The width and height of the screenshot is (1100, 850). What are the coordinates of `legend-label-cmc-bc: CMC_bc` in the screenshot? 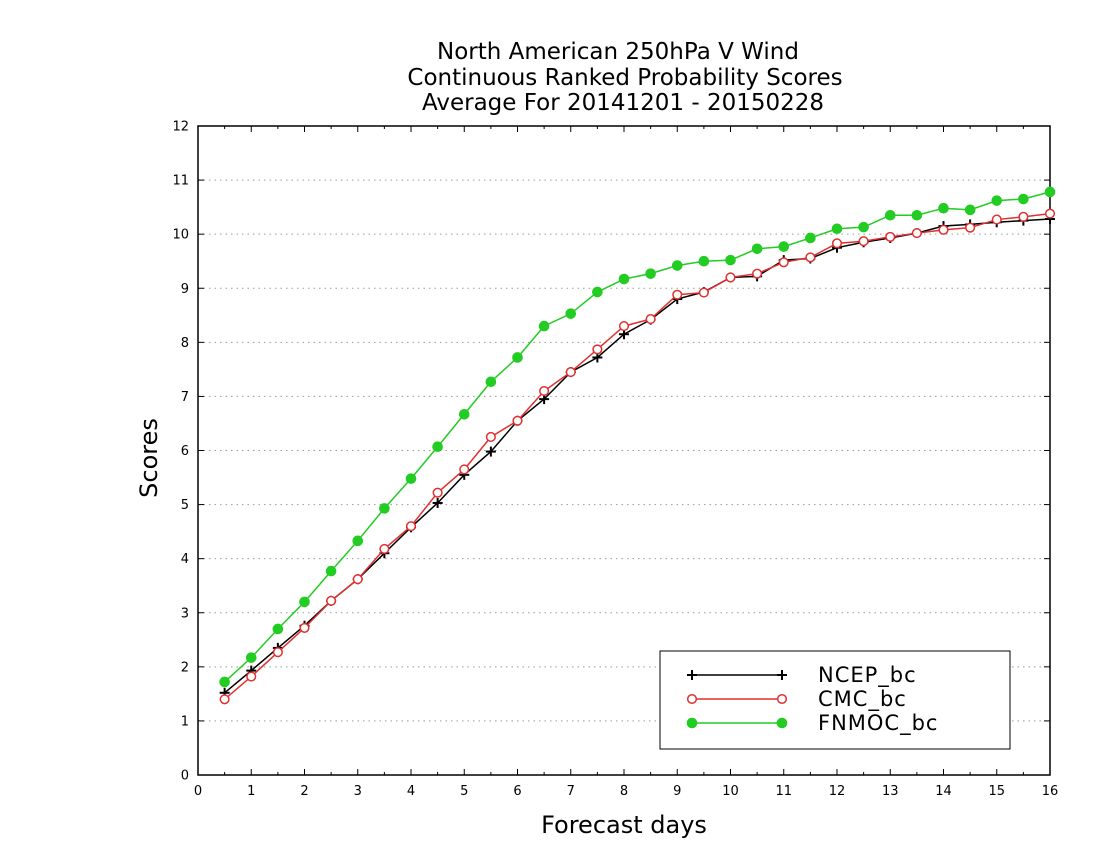 It's located at (862, 699).